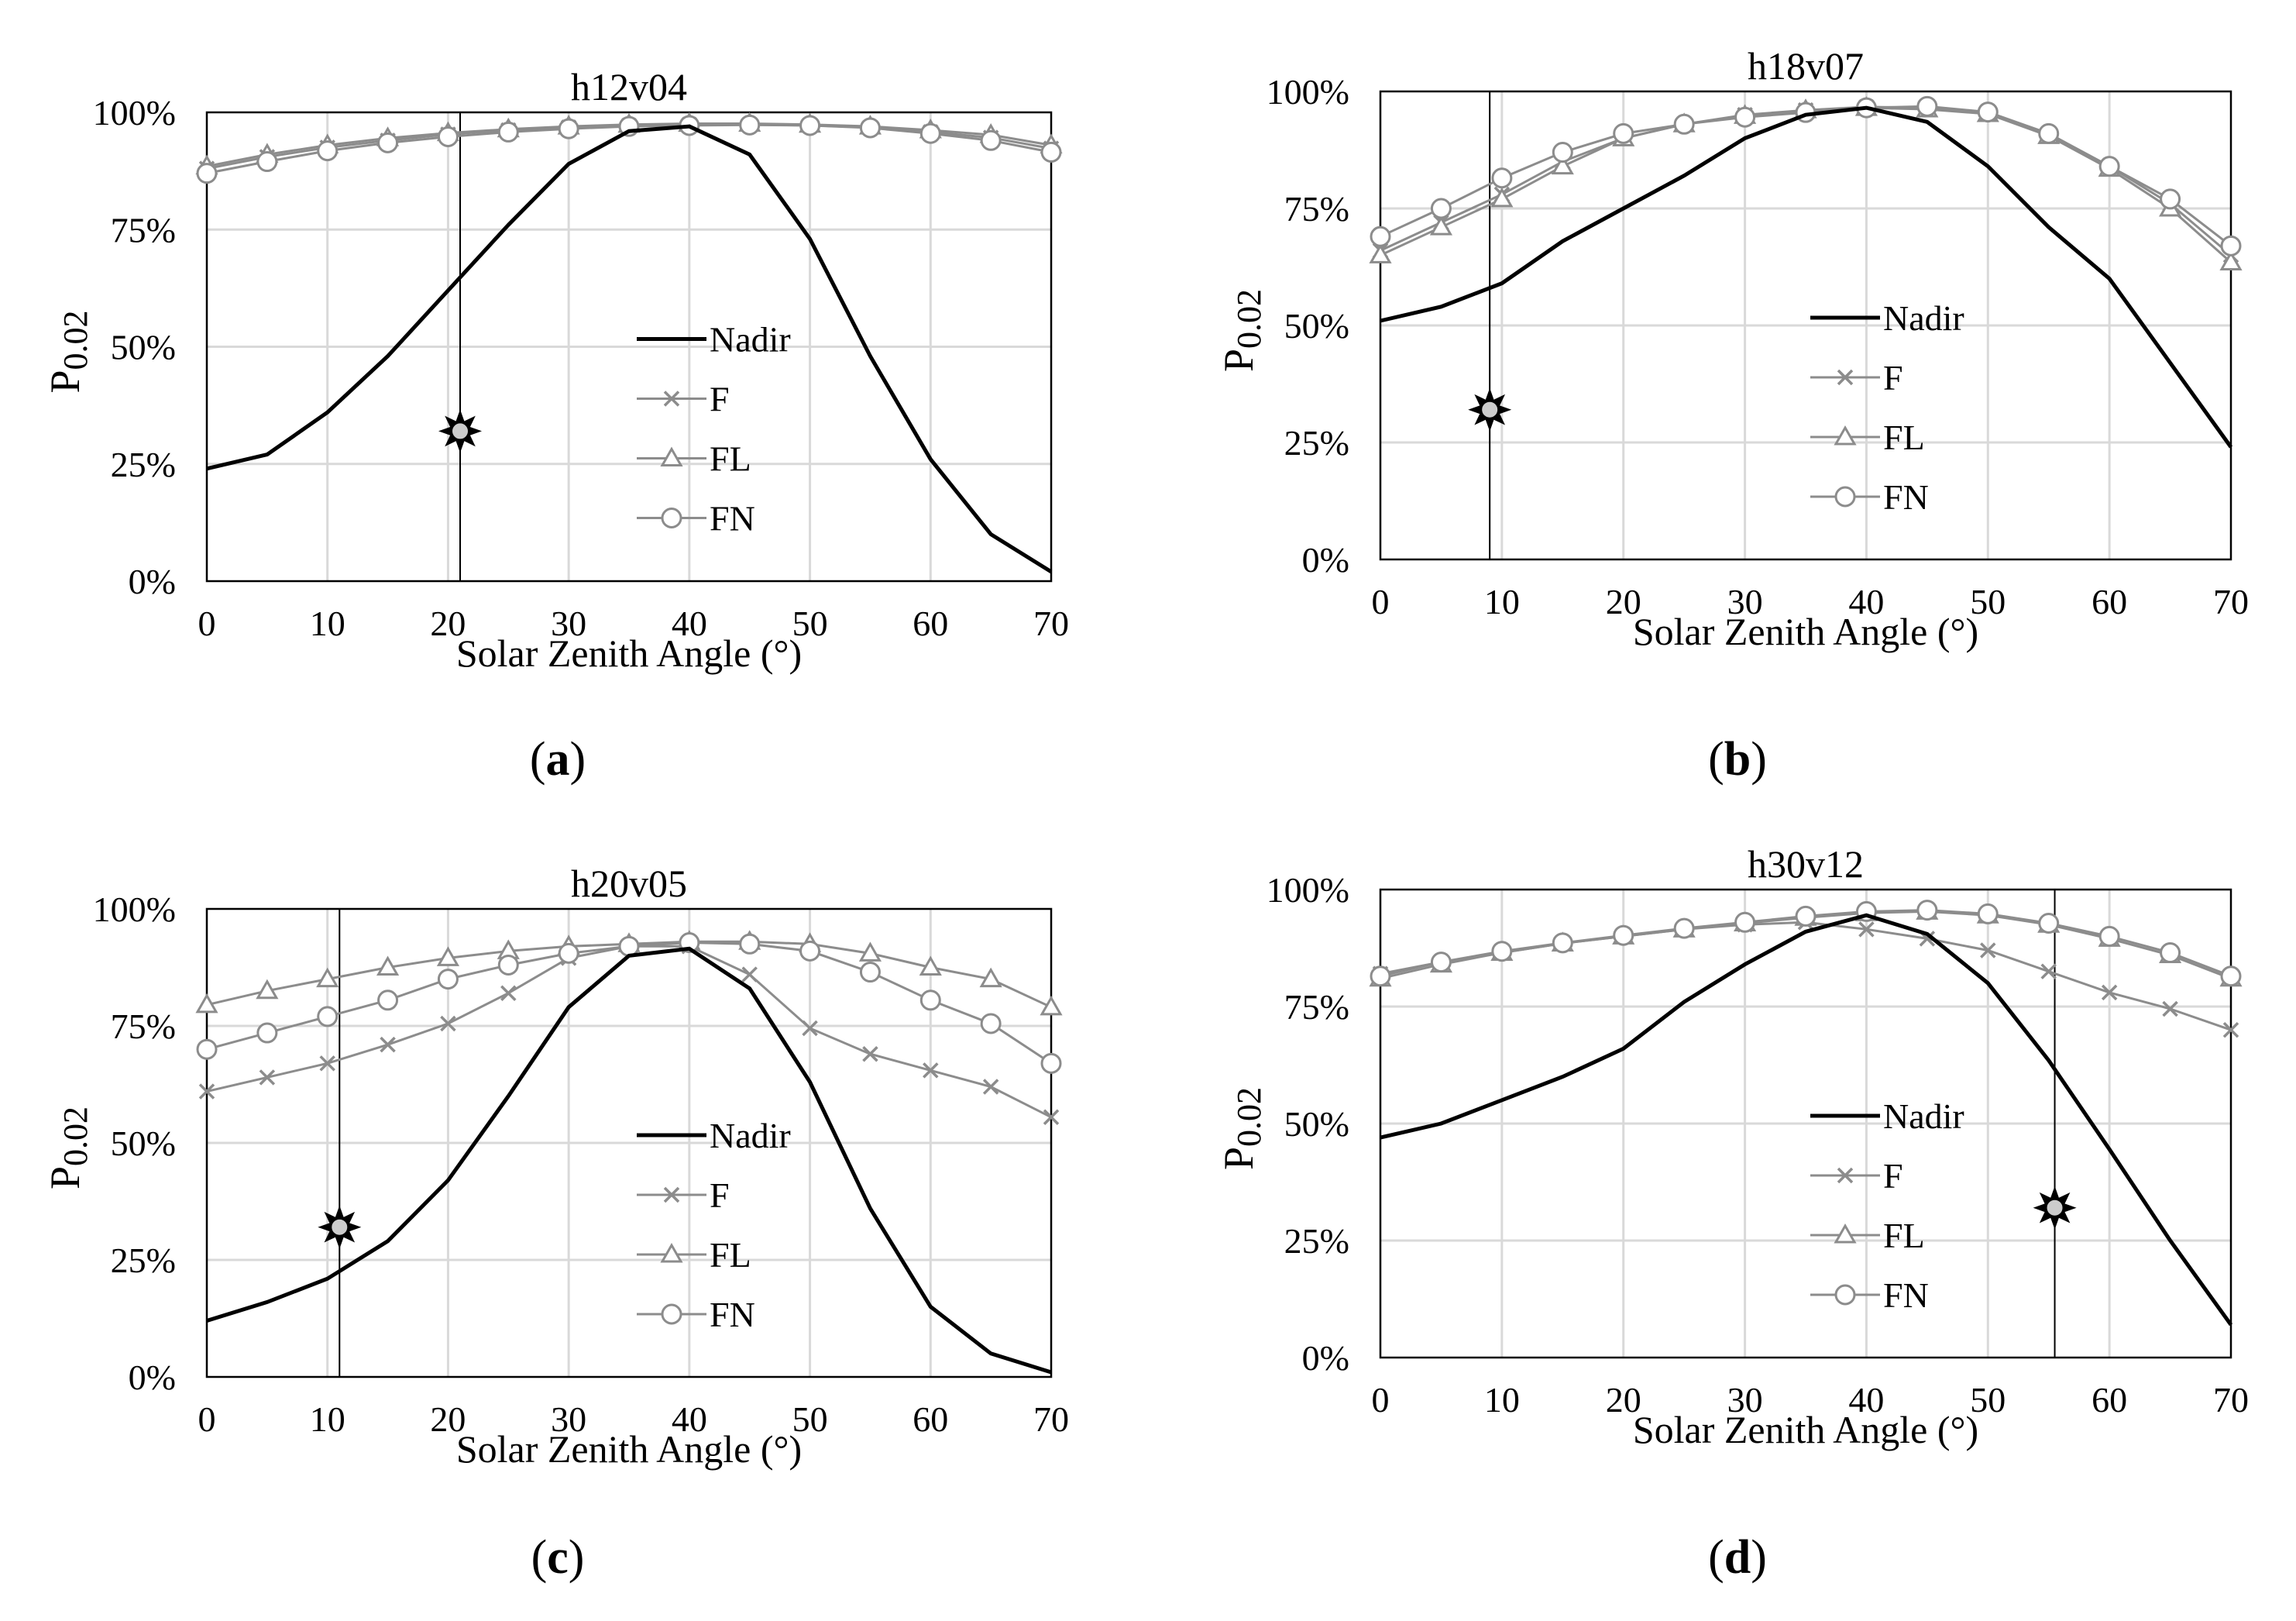 Image resolution: width=2296 pixels, height=1621 pixels. I want to click on panel-label: (d), so click(1737, 1557).